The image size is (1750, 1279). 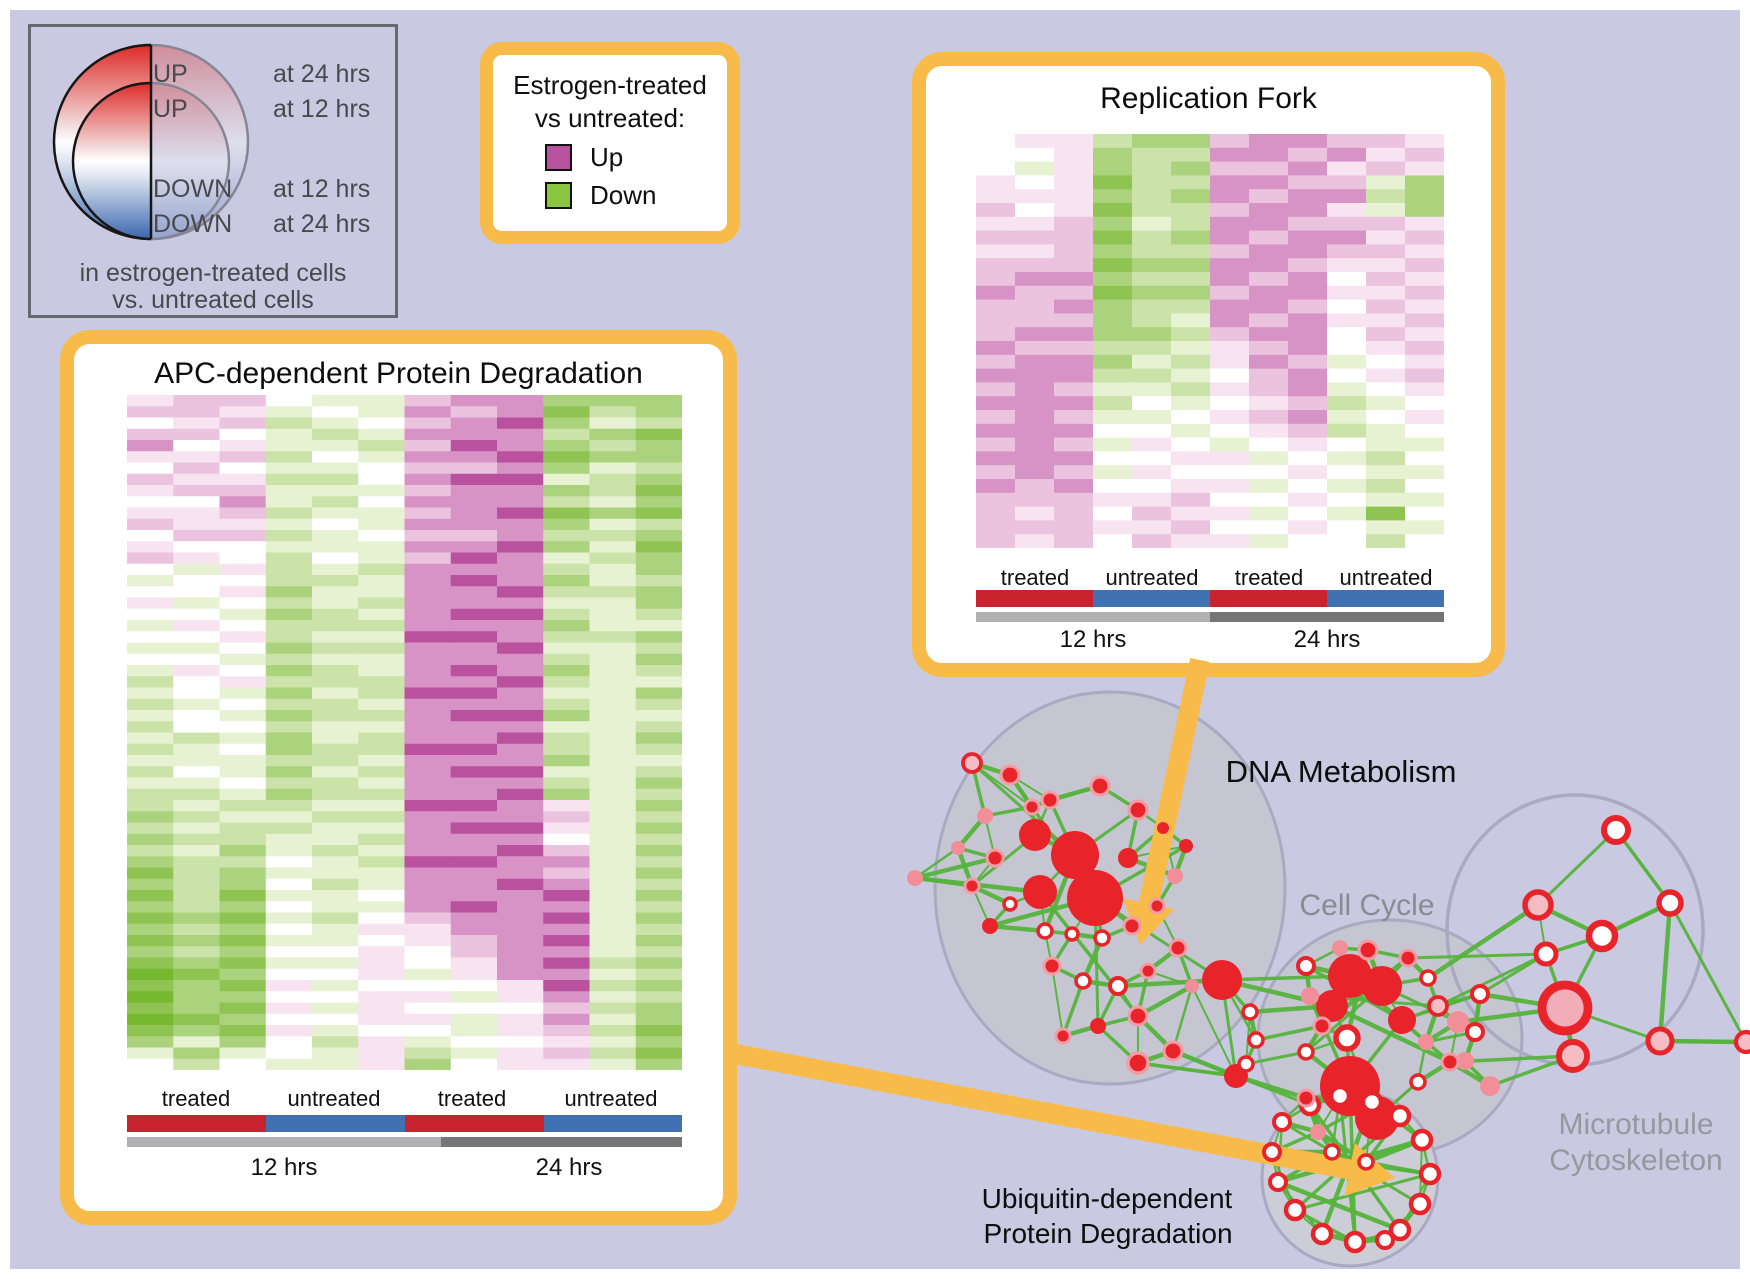 I want to click on rf-24hrs-bar, so click(x=1327, y=617).